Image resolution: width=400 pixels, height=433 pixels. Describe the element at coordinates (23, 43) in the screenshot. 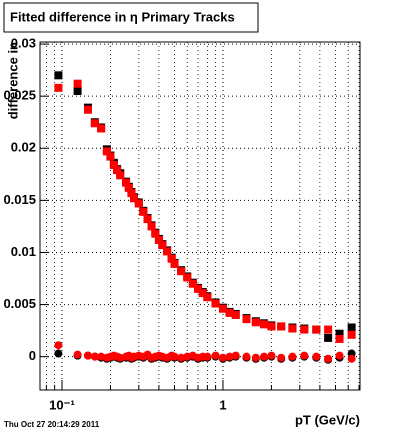

I see `y-tick-label: 0.03` at that location.